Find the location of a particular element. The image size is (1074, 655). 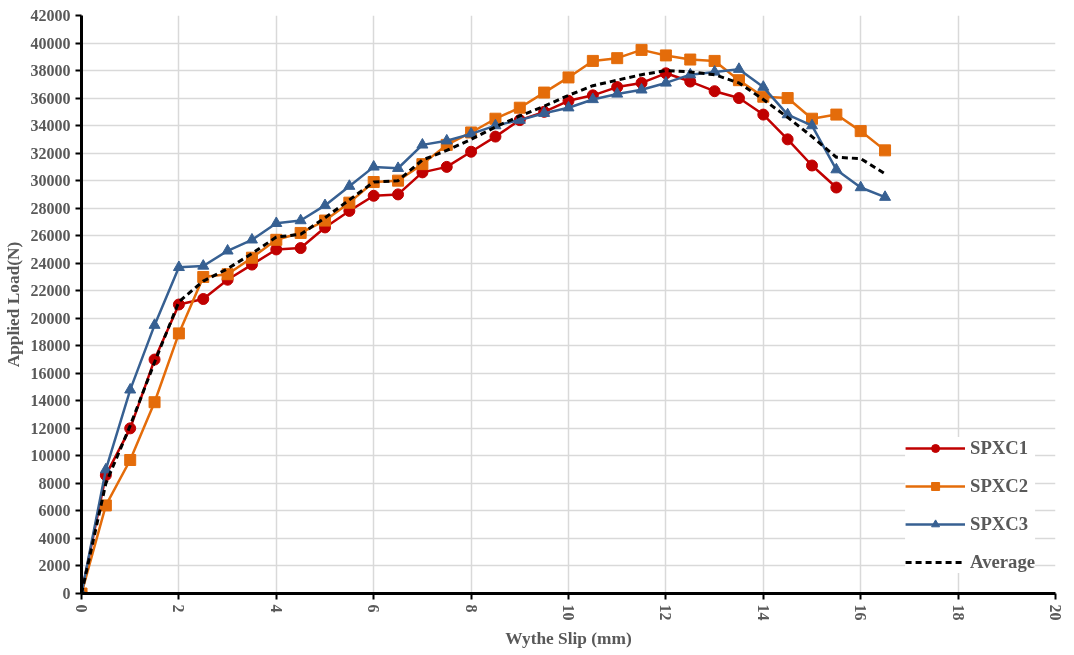

y-tick-label: 28000 is located at coordinates (50, 208).